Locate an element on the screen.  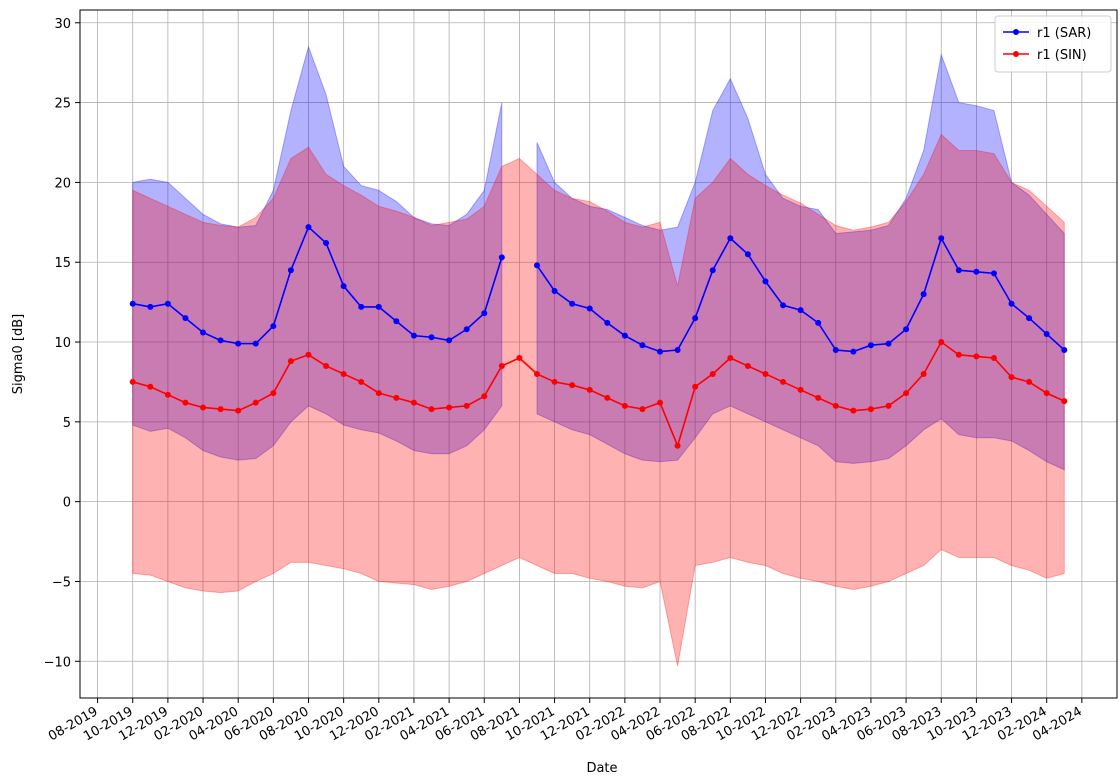
legend: r1 (SAR) r1 (SIN) is located at coordinates (1053, 44).